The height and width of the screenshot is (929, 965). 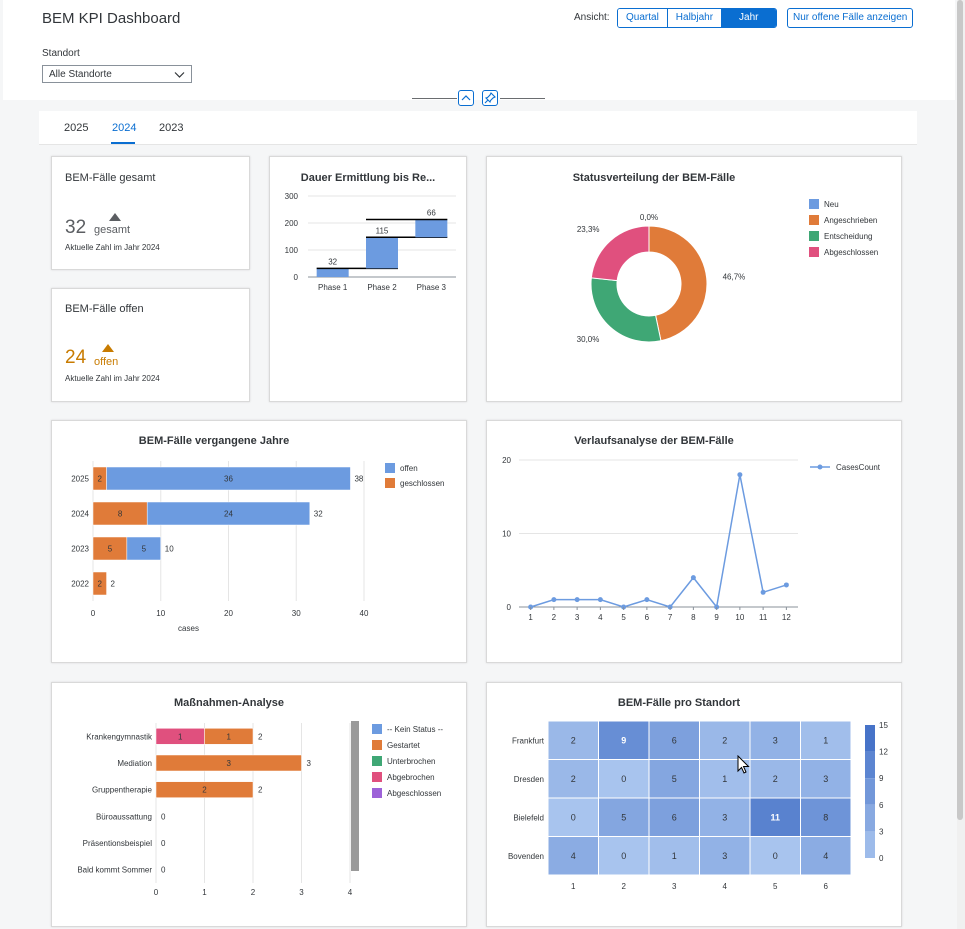 What do you see at coordinates (679, 703) in the screenshot?
I see `chart-title: BEM-Fälle pro Standort` at bounding box center [679, 703].